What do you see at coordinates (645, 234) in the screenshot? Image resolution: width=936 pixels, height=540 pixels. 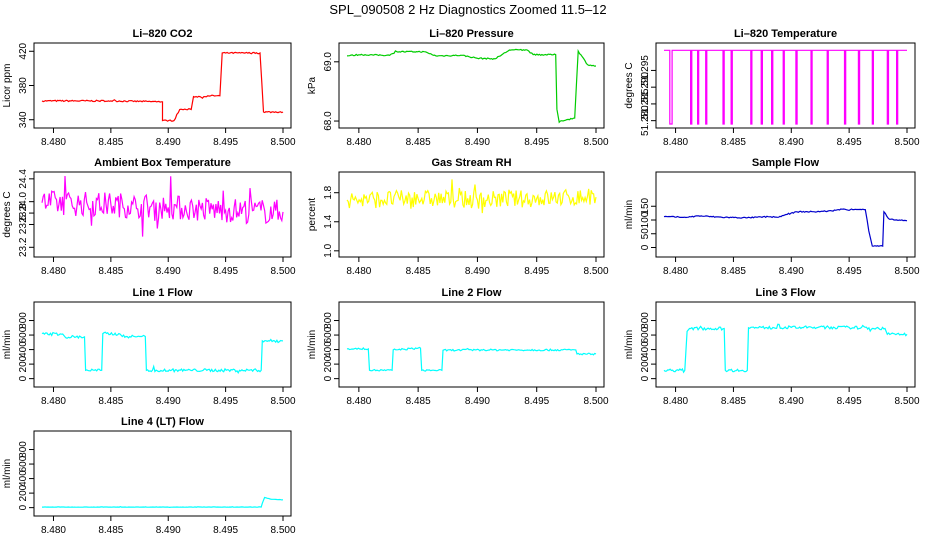 I see `y-tick-label: 50` at bounding box center [645, 234].